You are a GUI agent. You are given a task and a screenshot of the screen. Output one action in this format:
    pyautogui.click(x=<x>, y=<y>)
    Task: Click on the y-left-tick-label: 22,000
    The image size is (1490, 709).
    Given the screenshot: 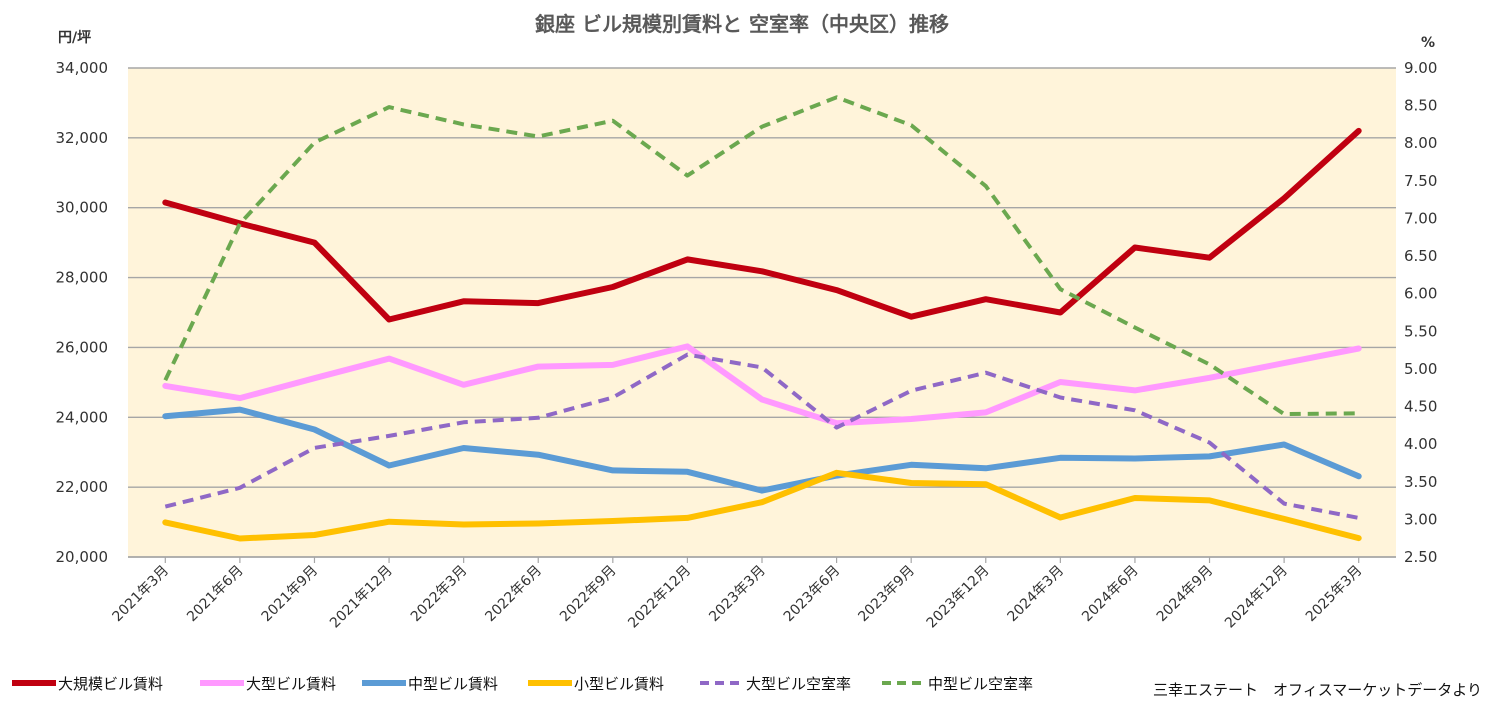 What is the action you would take?
    pyautogui.click(x=82, y=487)
    